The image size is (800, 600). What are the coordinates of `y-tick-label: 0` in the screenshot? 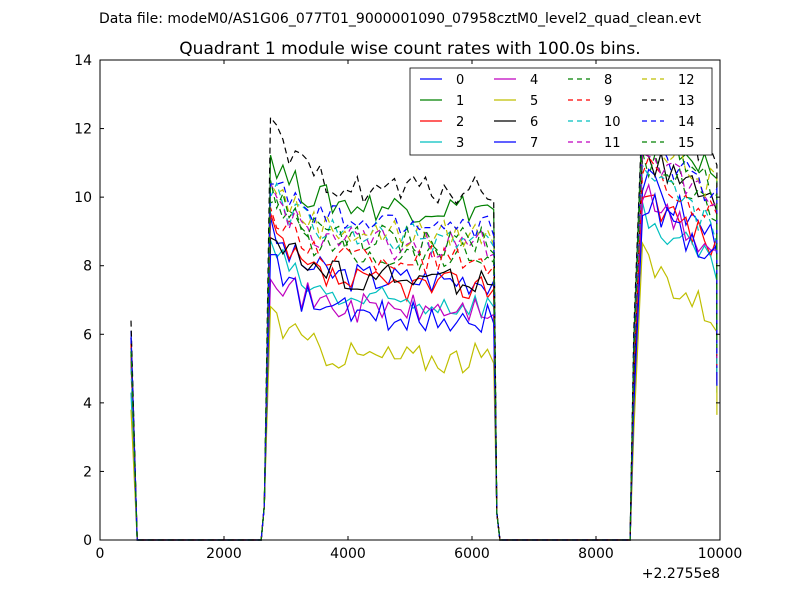 It's located at (87, 541).